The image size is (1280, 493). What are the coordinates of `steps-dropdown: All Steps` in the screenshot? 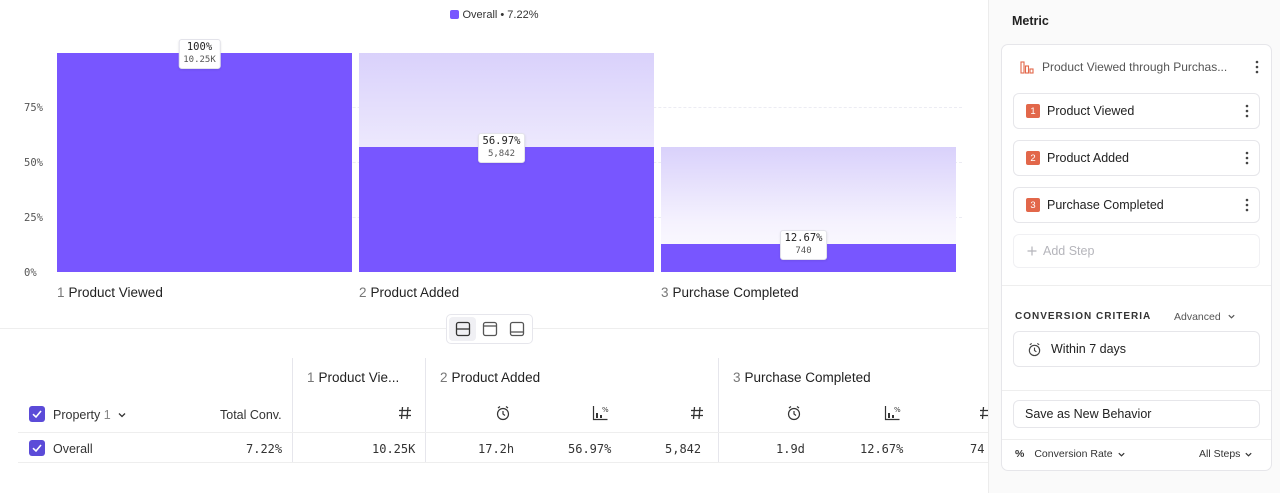 It's located at (1226, 454).